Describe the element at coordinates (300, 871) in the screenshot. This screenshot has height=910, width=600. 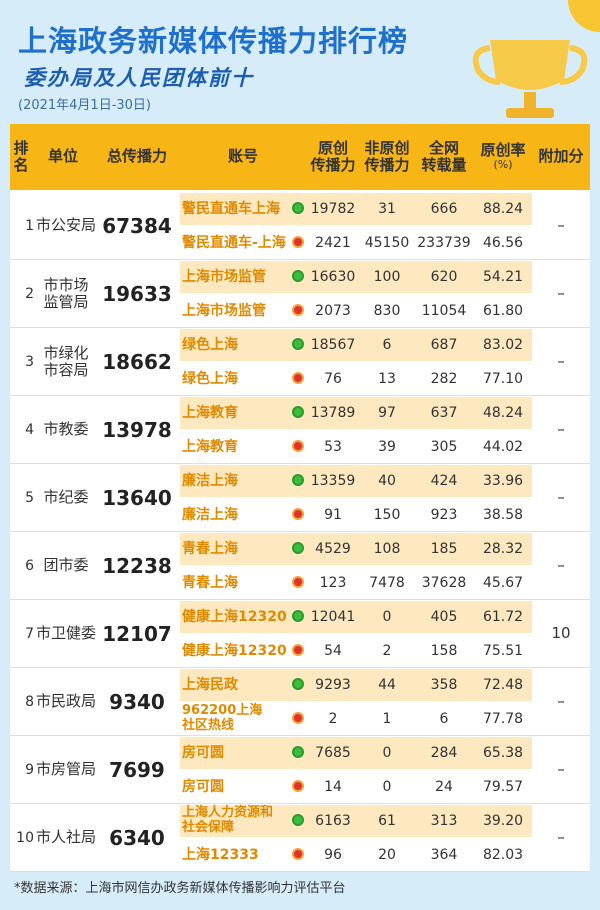
I see `row-divider` at that location.